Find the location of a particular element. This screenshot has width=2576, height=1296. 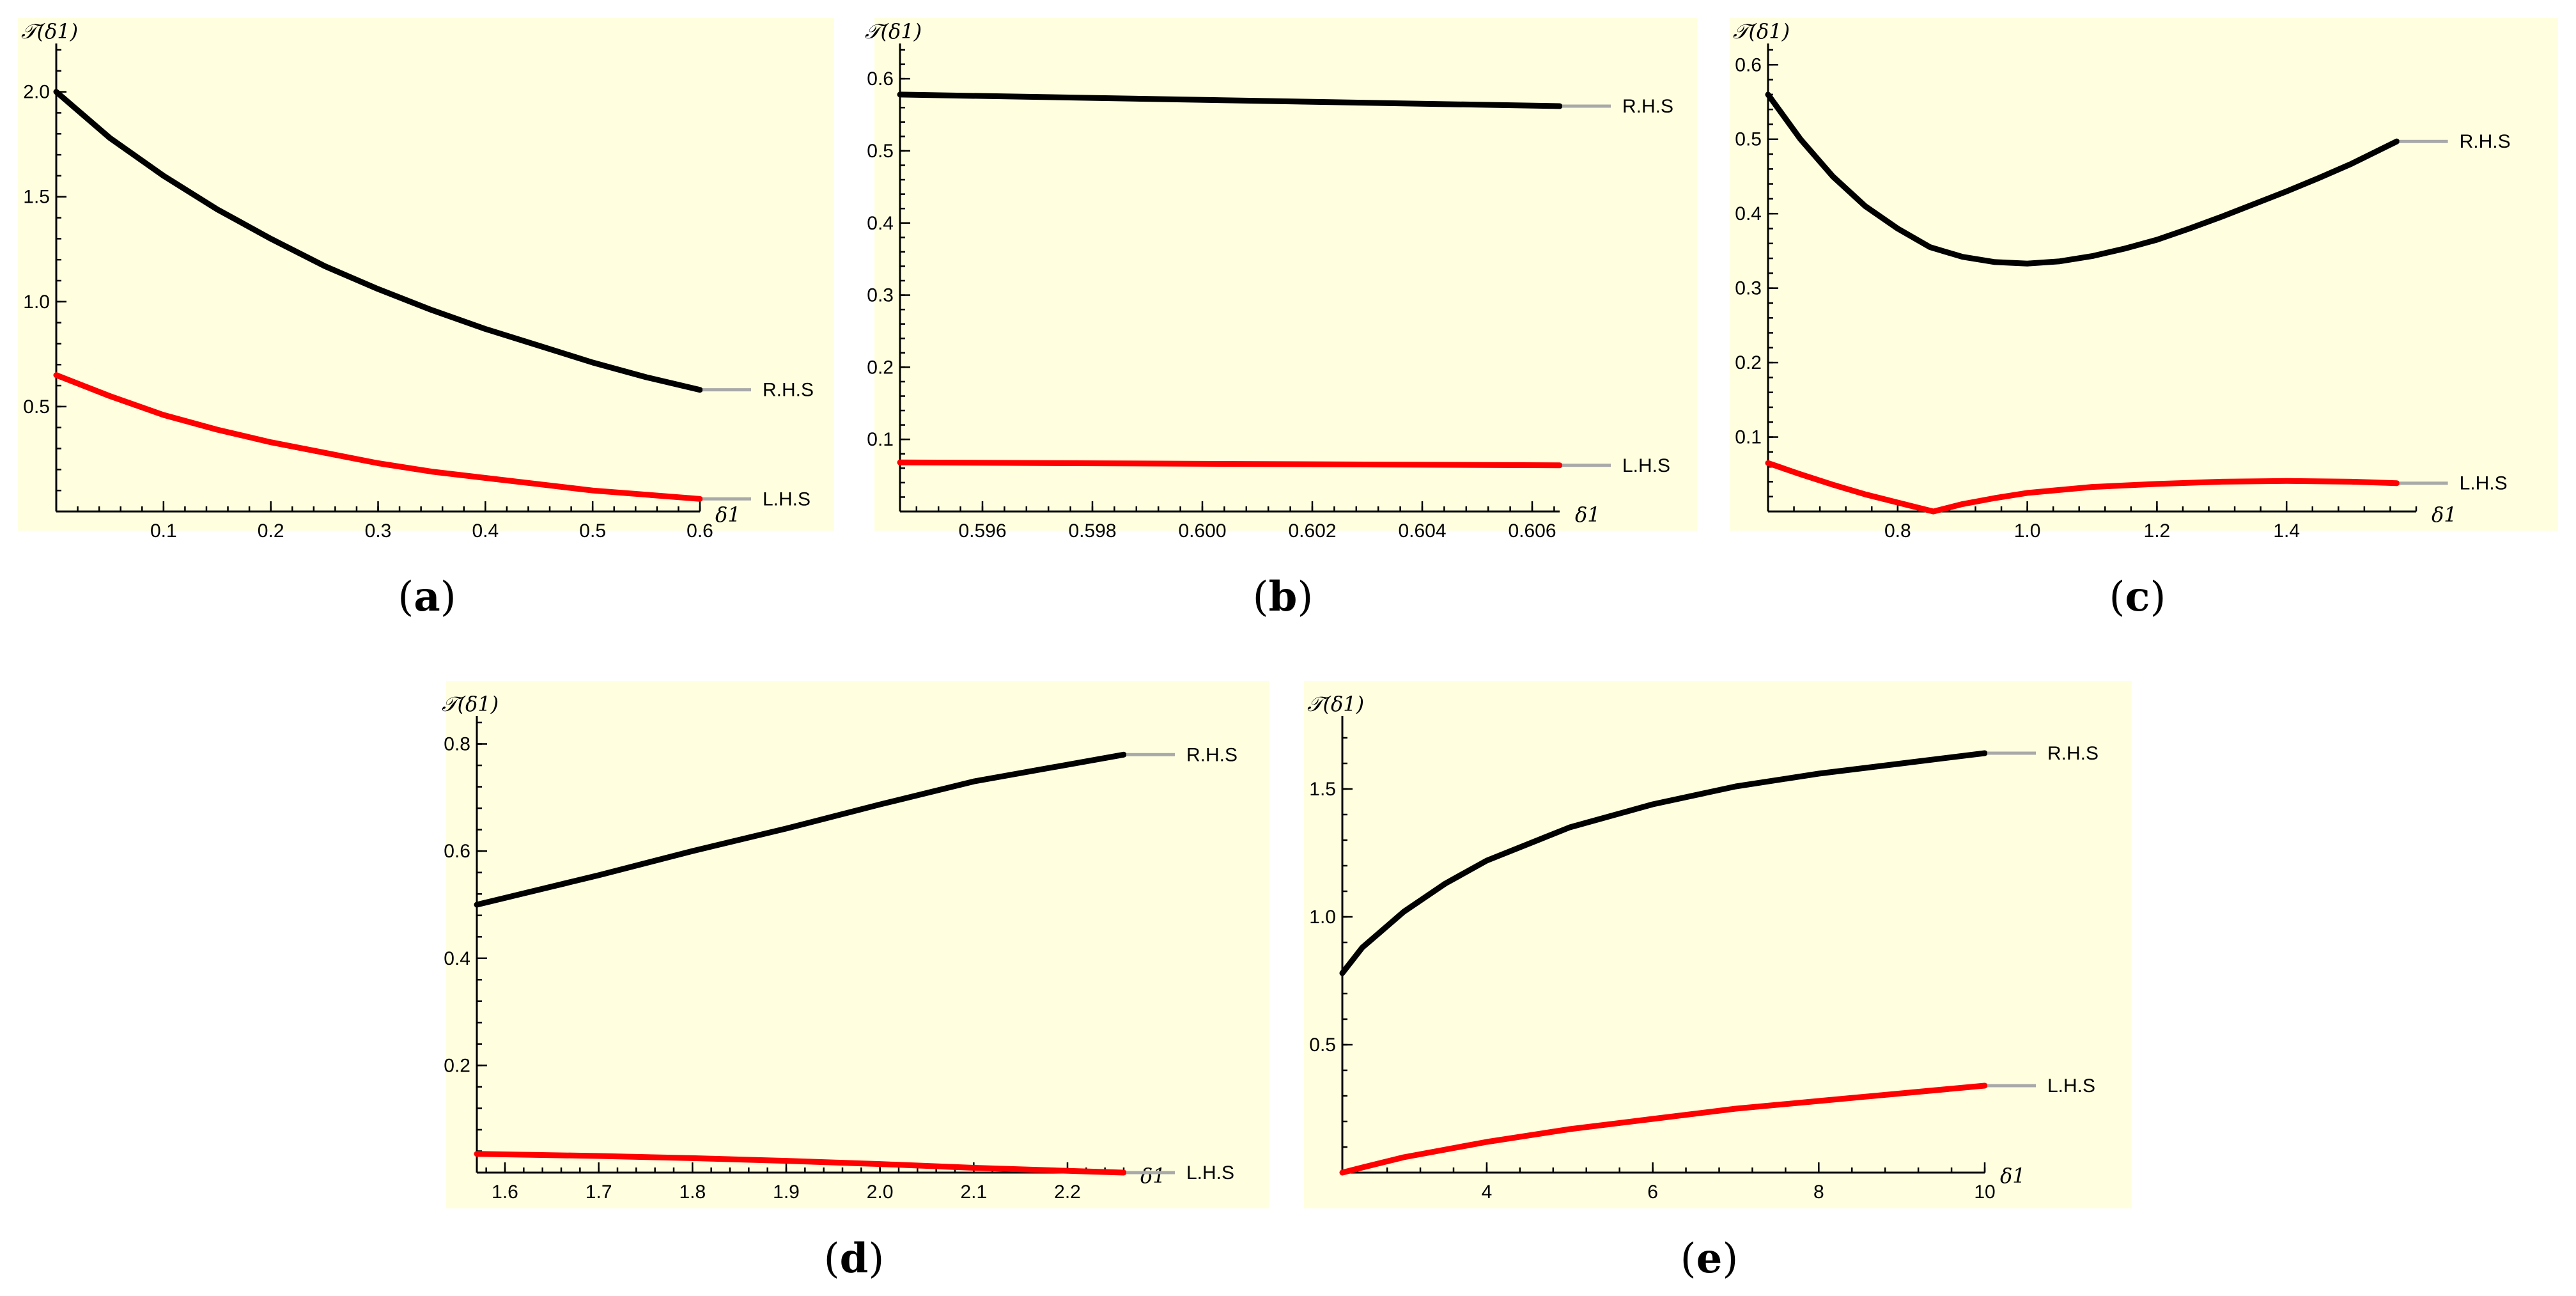

x-tick-label: 1.2 is located at coordinates (2157, 531).